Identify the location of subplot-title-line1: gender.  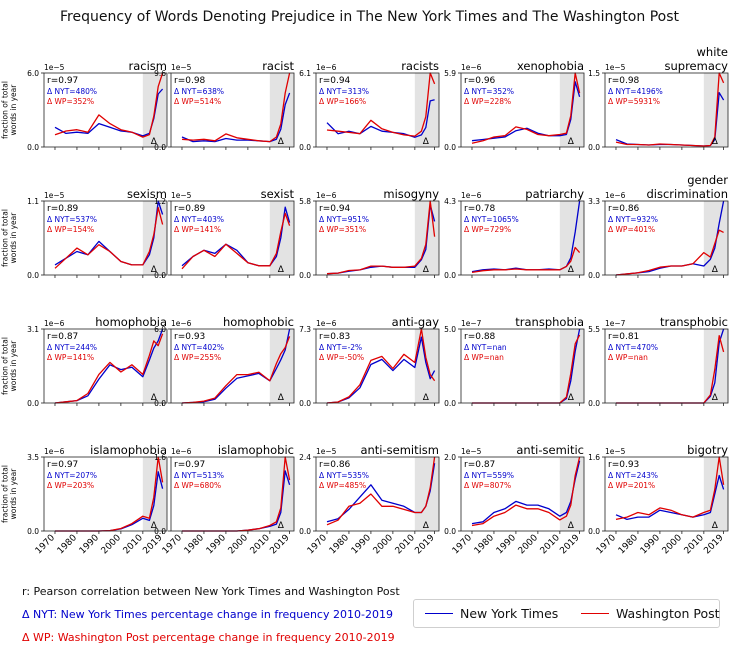
(707, 180).